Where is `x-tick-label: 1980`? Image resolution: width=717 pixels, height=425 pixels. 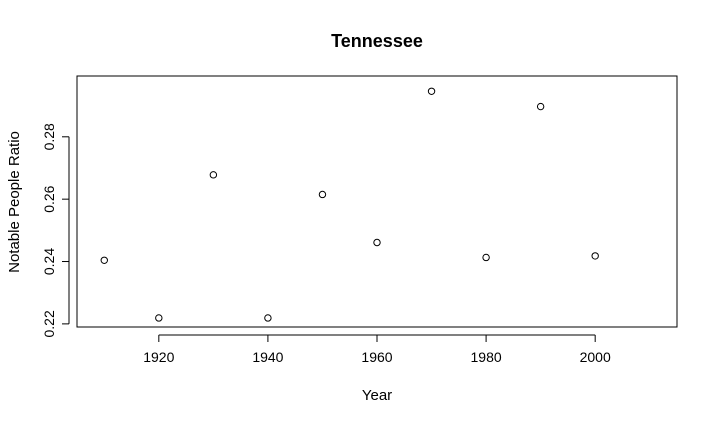
x-tick-label: 1980 is located at coordinates (486, 357).